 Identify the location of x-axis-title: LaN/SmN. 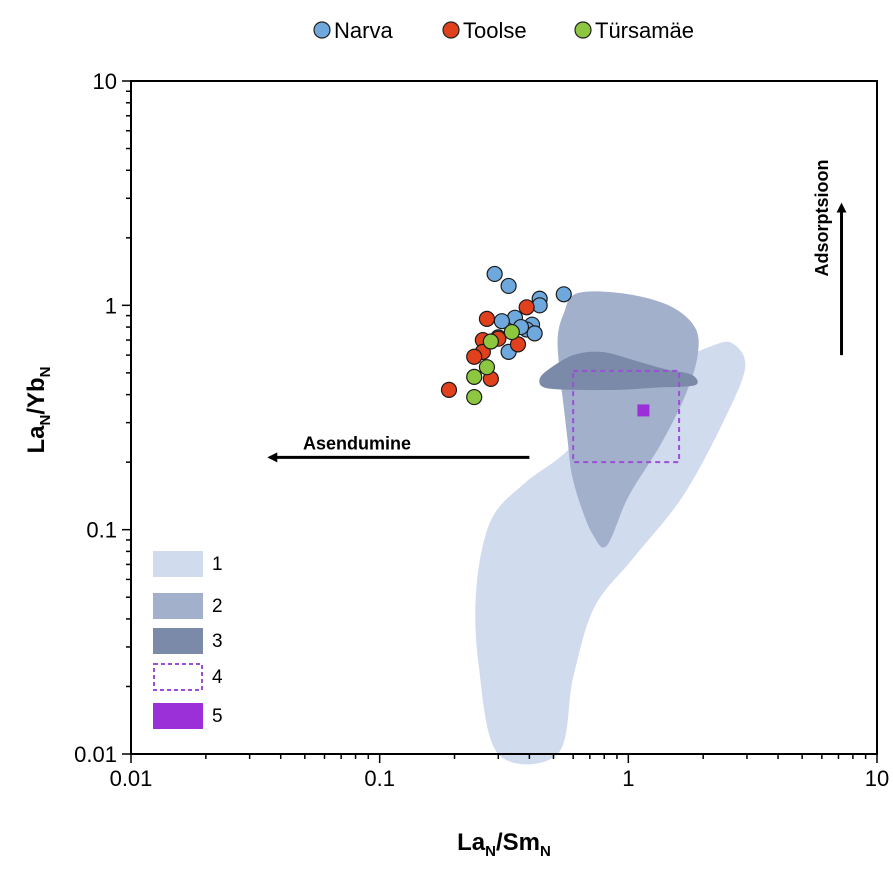
(504, 844).